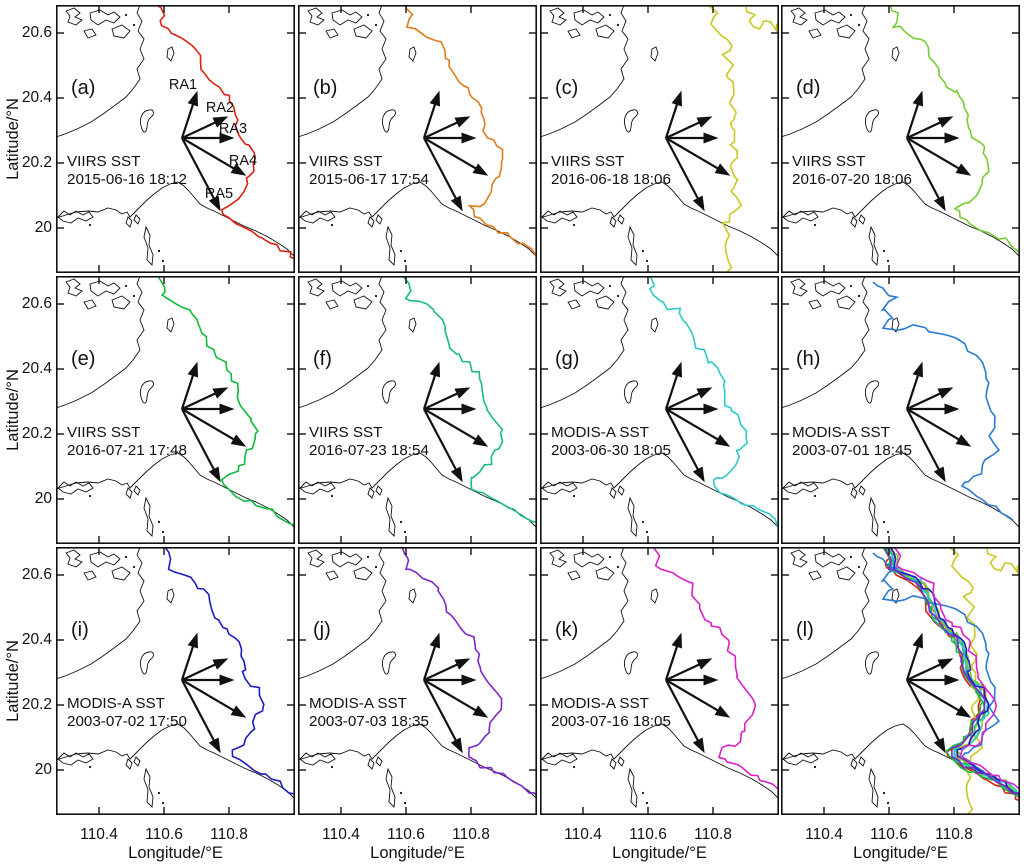 The height and width of the screenshot is (865, 1024). Describe the element at coordinates (233, 129) in the screenshot. I see `ray-label-ra3: RA3` at that location.